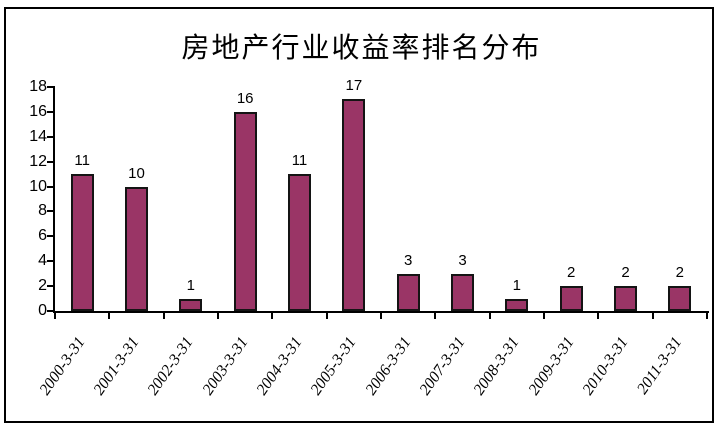 Image resolution: width=723 pixels, height=435 pixels. What do you see at coordinates (660, 366) in the screenshot?
I see `x-axis-category-label: 2011-3-31` at bounding box center [660, 366].